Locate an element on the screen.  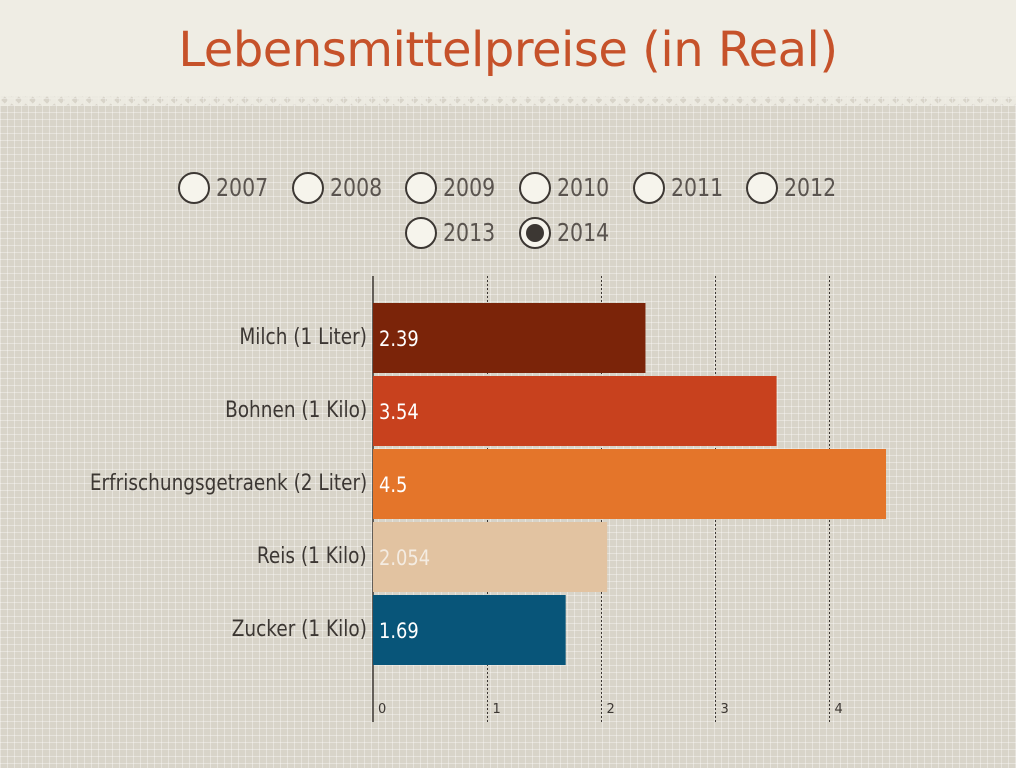
year-label: 2007 is located at coordinates (242, 187).